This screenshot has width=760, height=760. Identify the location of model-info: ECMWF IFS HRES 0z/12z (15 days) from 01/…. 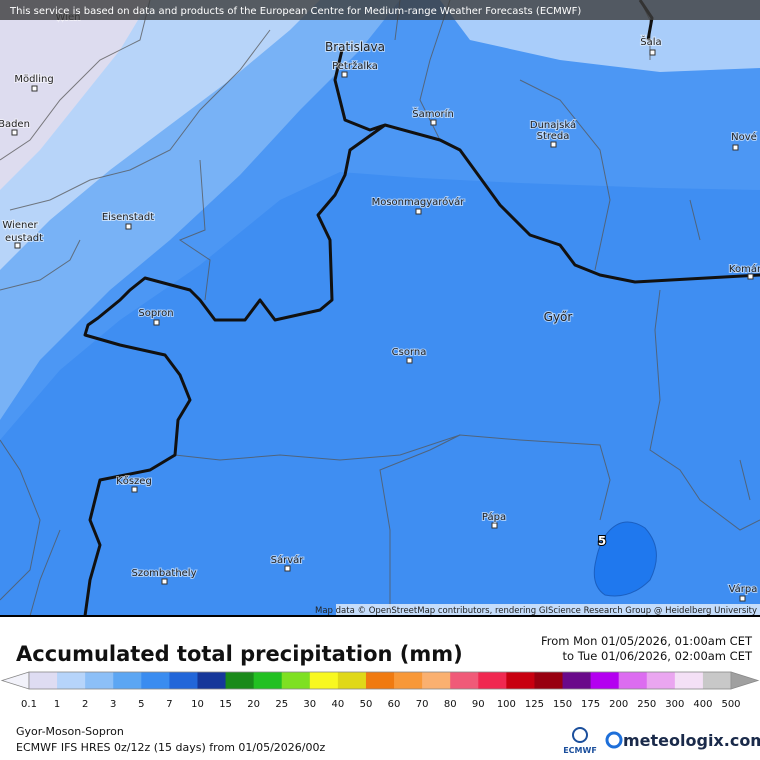
(171, 747).